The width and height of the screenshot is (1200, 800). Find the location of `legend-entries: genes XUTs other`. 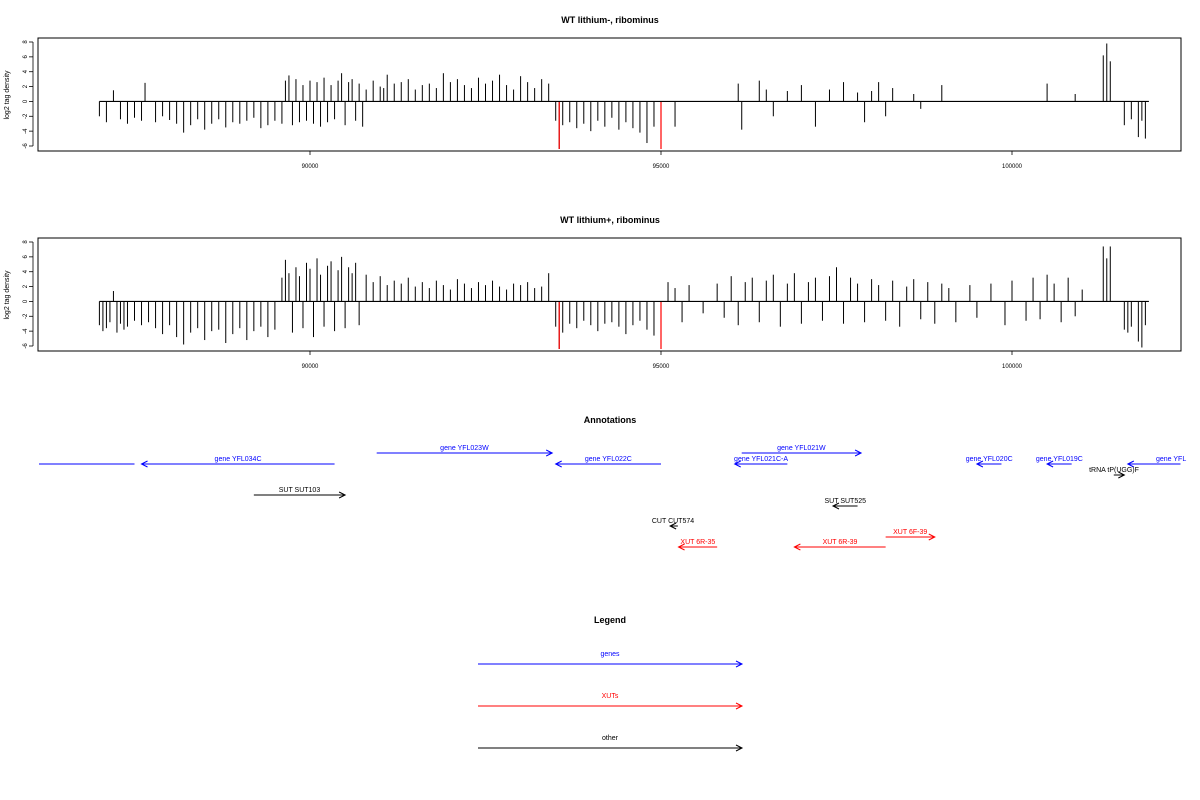

legend-entries: genes XUTs other is located at coordinates (611, 701).